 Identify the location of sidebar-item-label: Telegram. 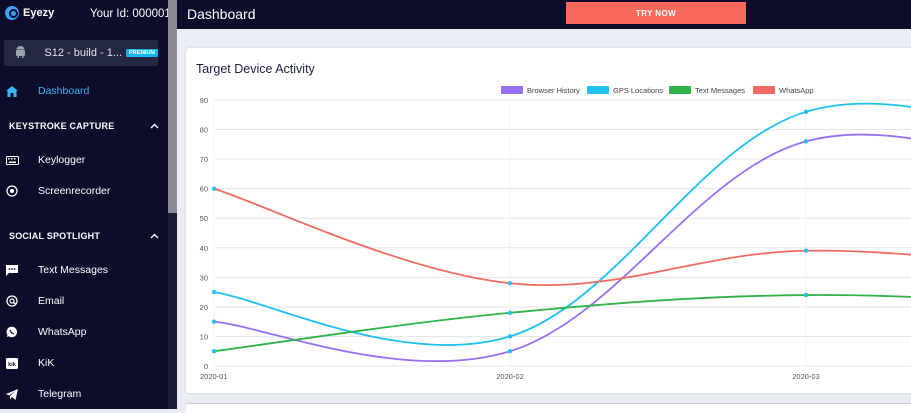
(60, 394).